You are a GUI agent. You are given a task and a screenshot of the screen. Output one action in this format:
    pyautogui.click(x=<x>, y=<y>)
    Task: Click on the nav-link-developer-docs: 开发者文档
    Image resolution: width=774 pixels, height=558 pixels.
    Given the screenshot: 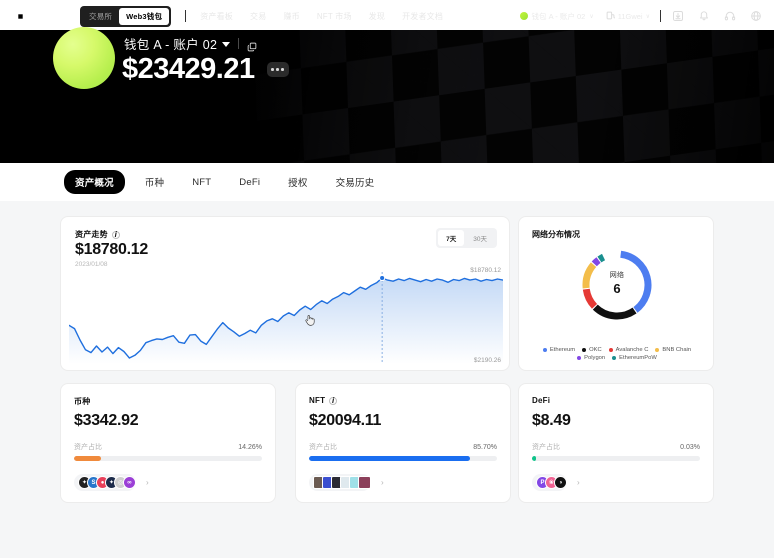 What is the action you would take?
    pyautogui.click(x=423, y=16)
    